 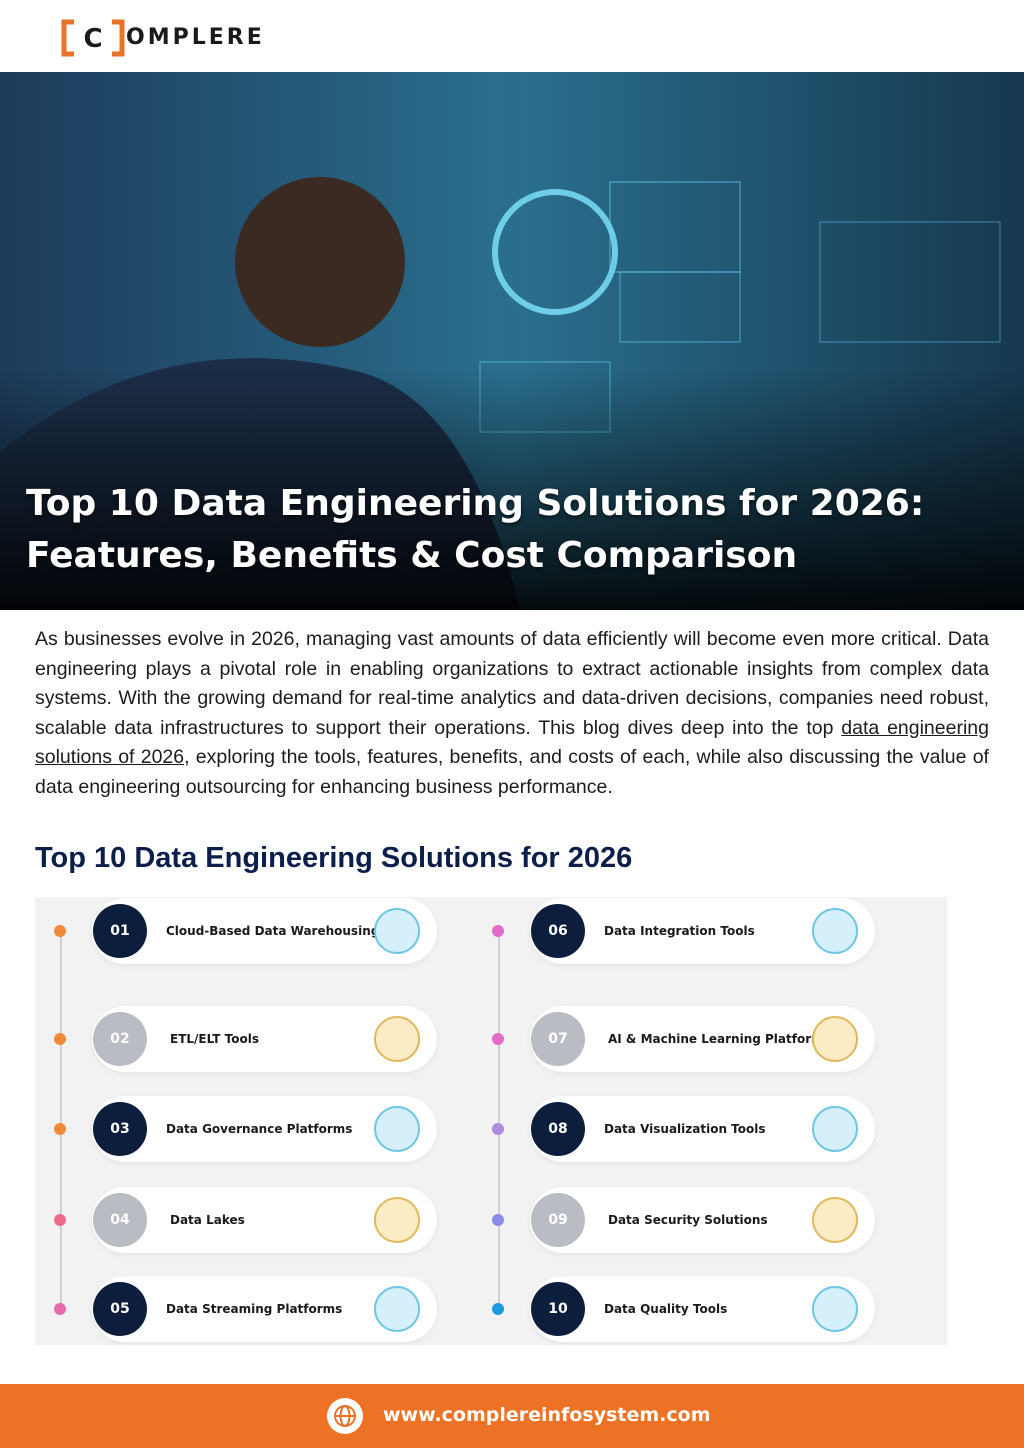 What do you see at coordinates (120, 931) in the screenshot?
I see `item-number: 01` at bounding box center [120, 931].